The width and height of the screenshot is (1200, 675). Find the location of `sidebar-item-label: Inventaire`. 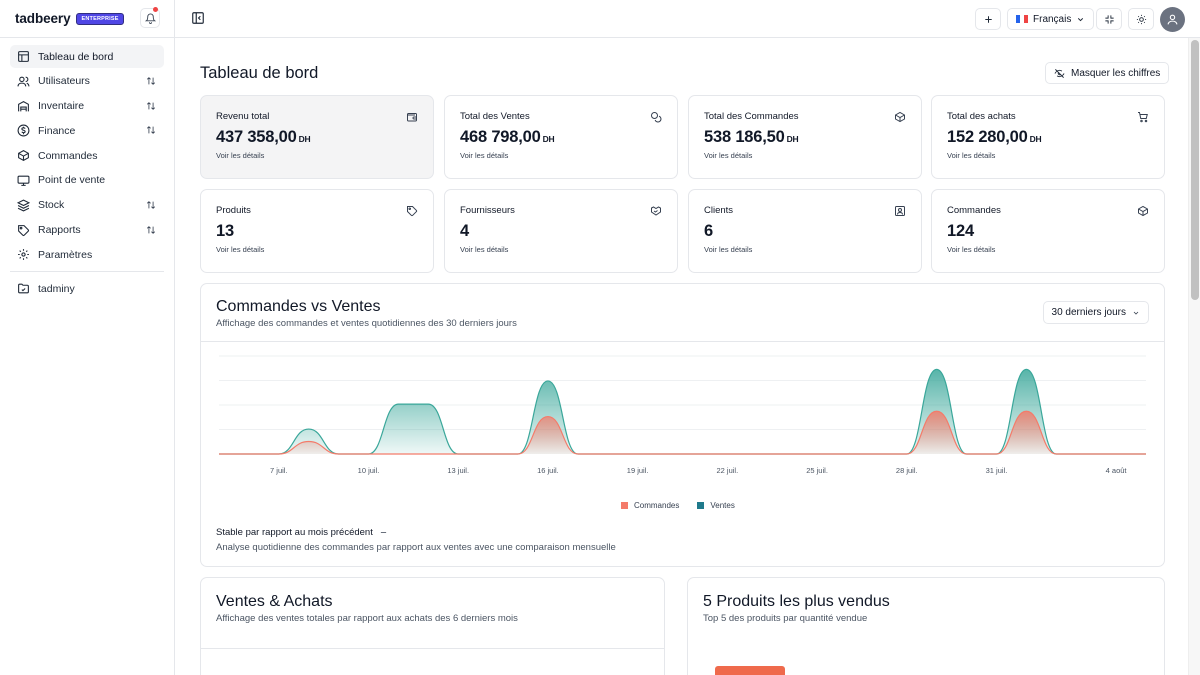

sidebar-item-label: Inventaire is located at coordinates (61, 106).